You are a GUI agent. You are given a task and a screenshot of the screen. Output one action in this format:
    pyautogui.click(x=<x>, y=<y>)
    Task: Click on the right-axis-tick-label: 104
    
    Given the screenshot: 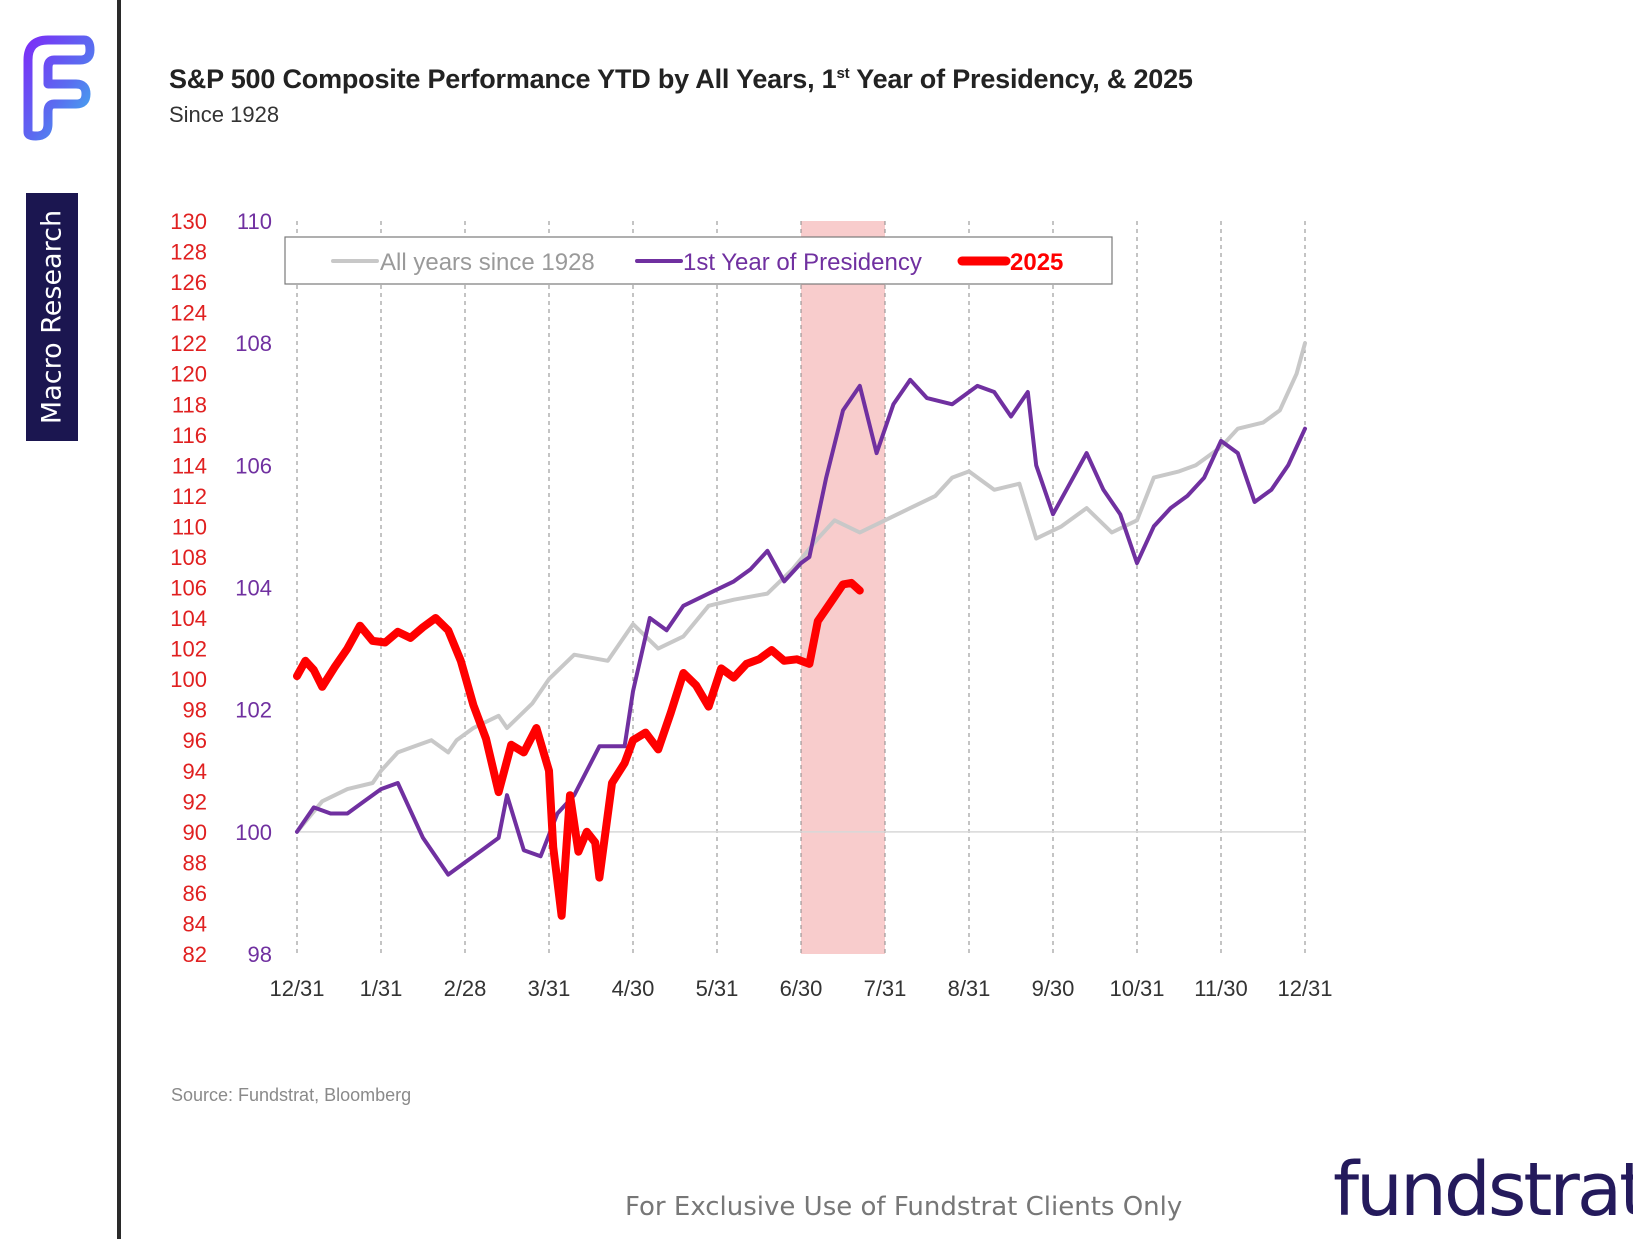 What is the action you would take?
    pyautogui.click(x=253, y=588)
    